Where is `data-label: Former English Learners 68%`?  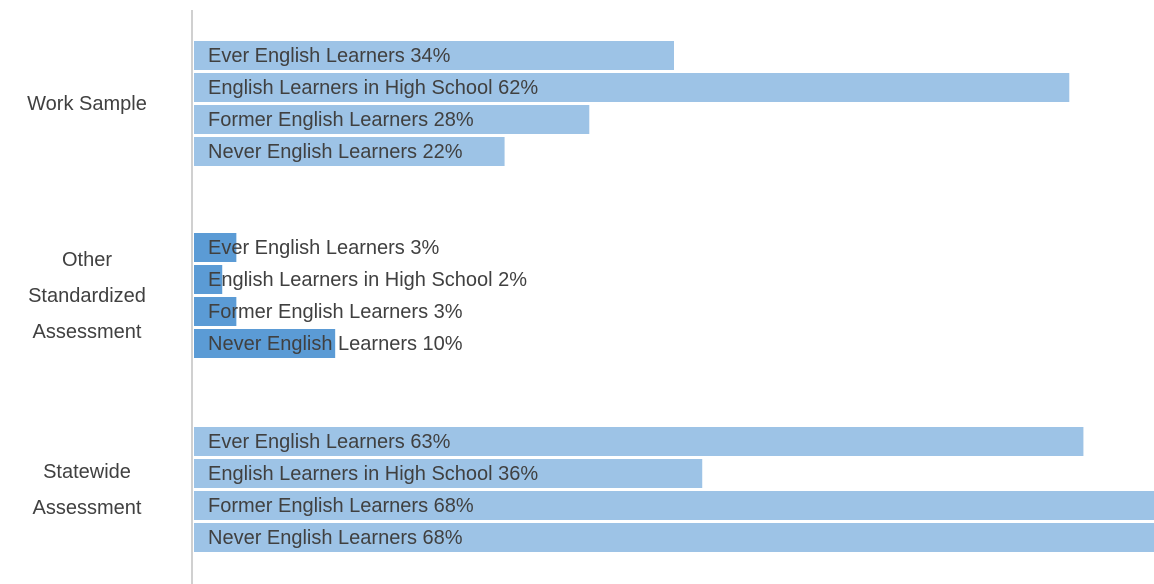
data-label: Former English Learners 68% is located at coordinates (341, 506).